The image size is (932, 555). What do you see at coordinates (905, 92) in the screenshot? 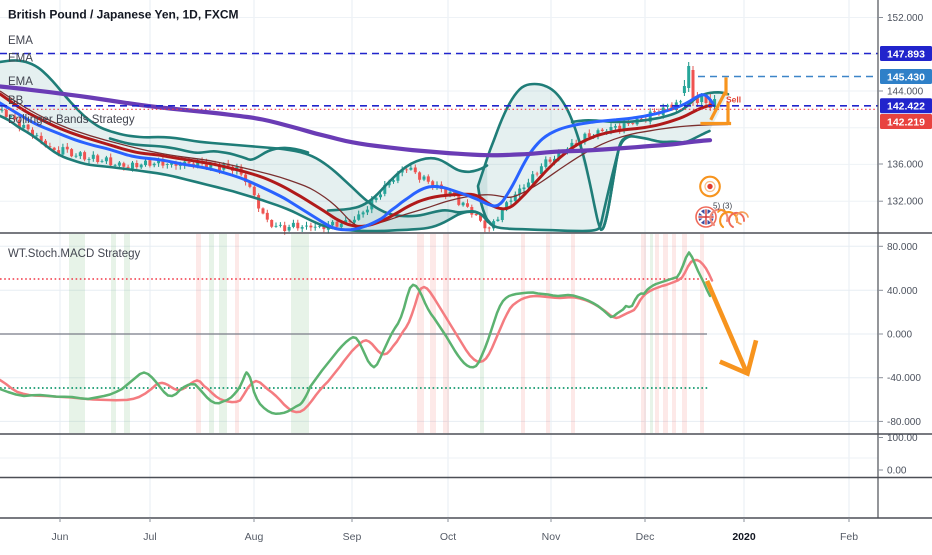
I see `svg-text: 144.000` at bounding box center [905, 92].